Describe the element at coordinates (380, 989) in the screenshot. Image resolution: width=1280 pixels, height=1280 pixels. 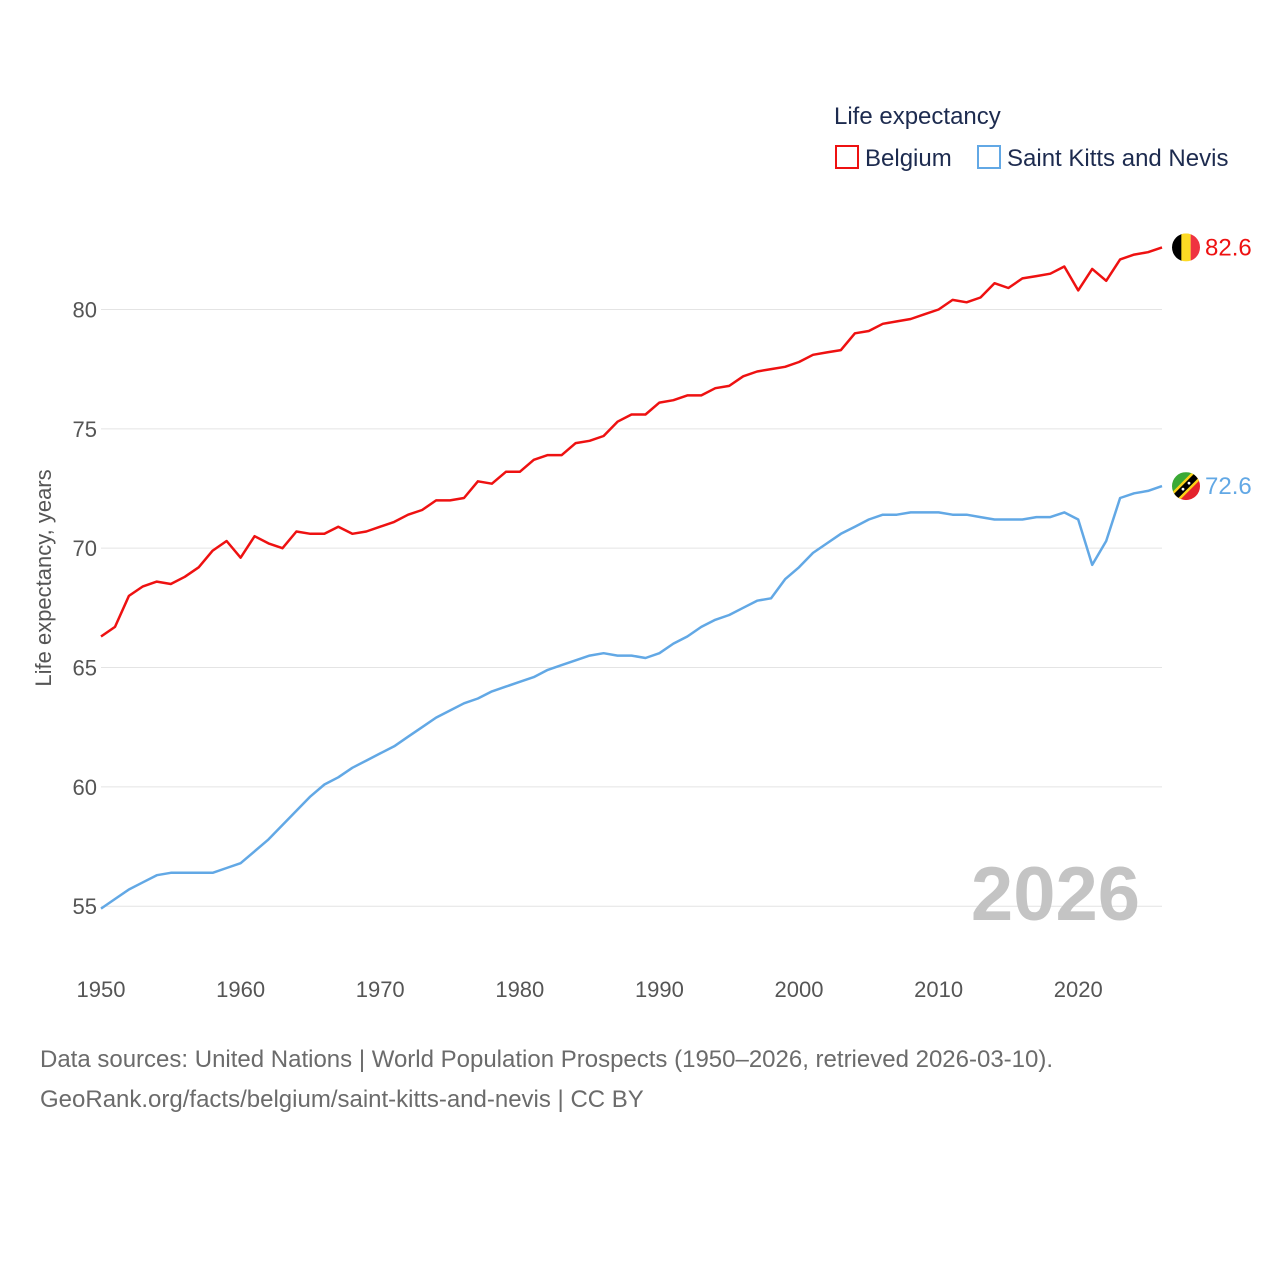
I see `x-tick-label-1970: 1970` at that location.